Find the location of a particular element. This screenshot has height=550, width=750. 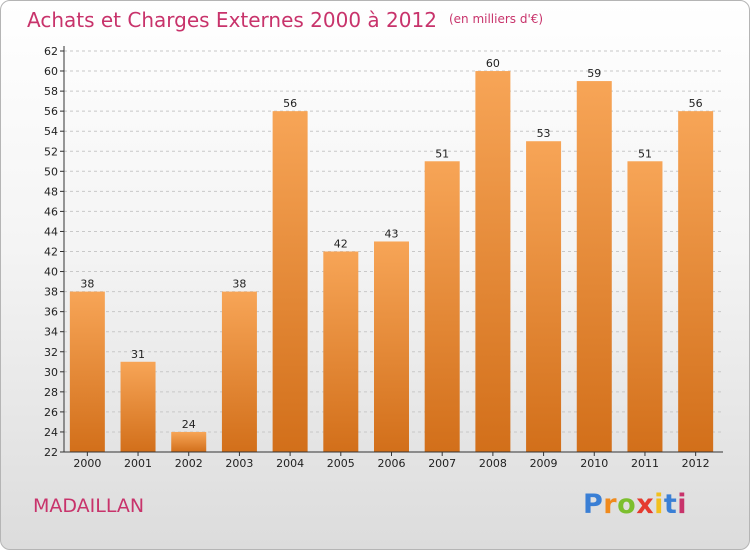

y-tick-label: 62 is located at coordinates (51, 51).